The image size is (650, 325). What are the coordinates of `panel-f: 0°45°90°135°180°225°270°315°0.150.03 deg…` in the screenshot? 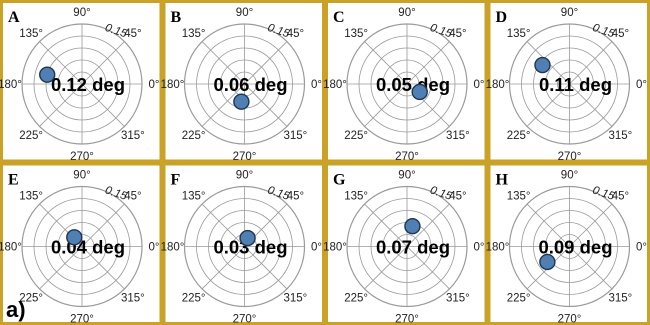 It's located at (243, 243).